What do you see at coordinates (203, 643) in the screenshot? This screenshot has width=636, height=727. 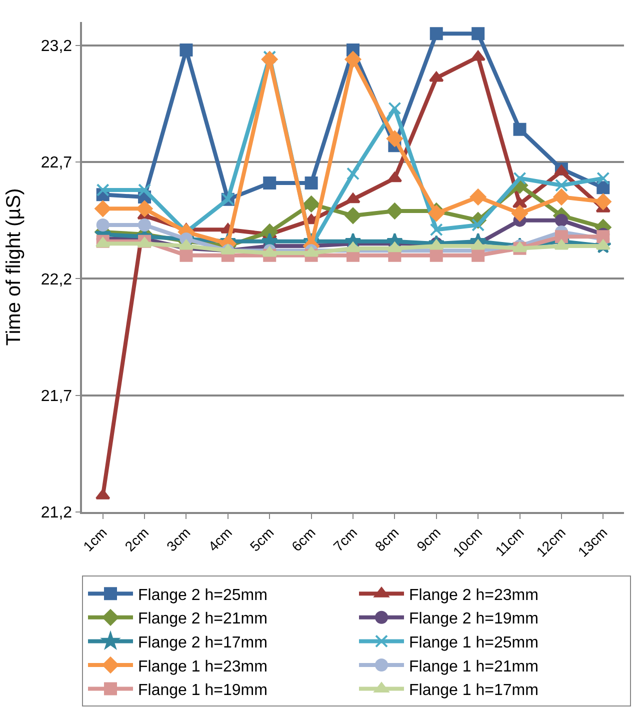 I see `legend-label: Flange 2 h=17mm` at bounding box center [203, 643].